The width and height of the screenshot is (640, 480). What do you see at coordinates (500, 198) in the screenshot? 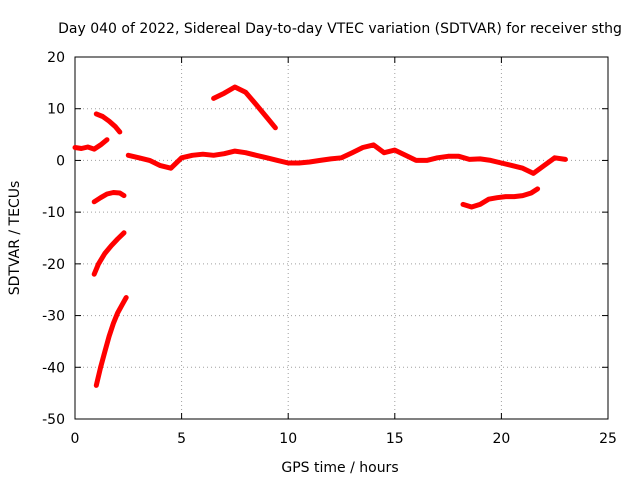
I see `series-line-seg-late-low` at bounding box center [500, 198].